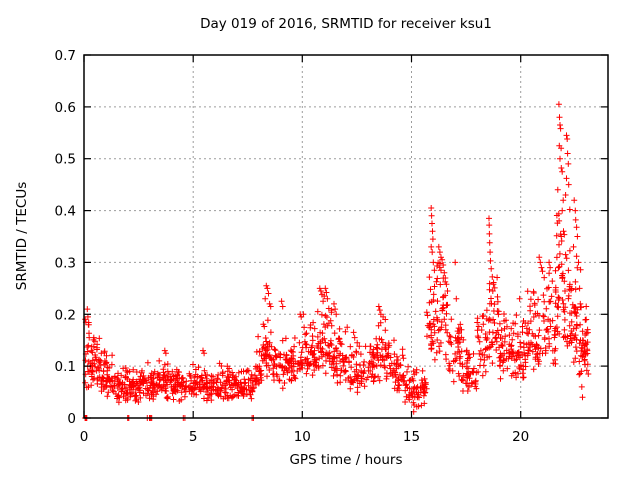  I want to click on svg-text: 0.1, so click(65, 367).